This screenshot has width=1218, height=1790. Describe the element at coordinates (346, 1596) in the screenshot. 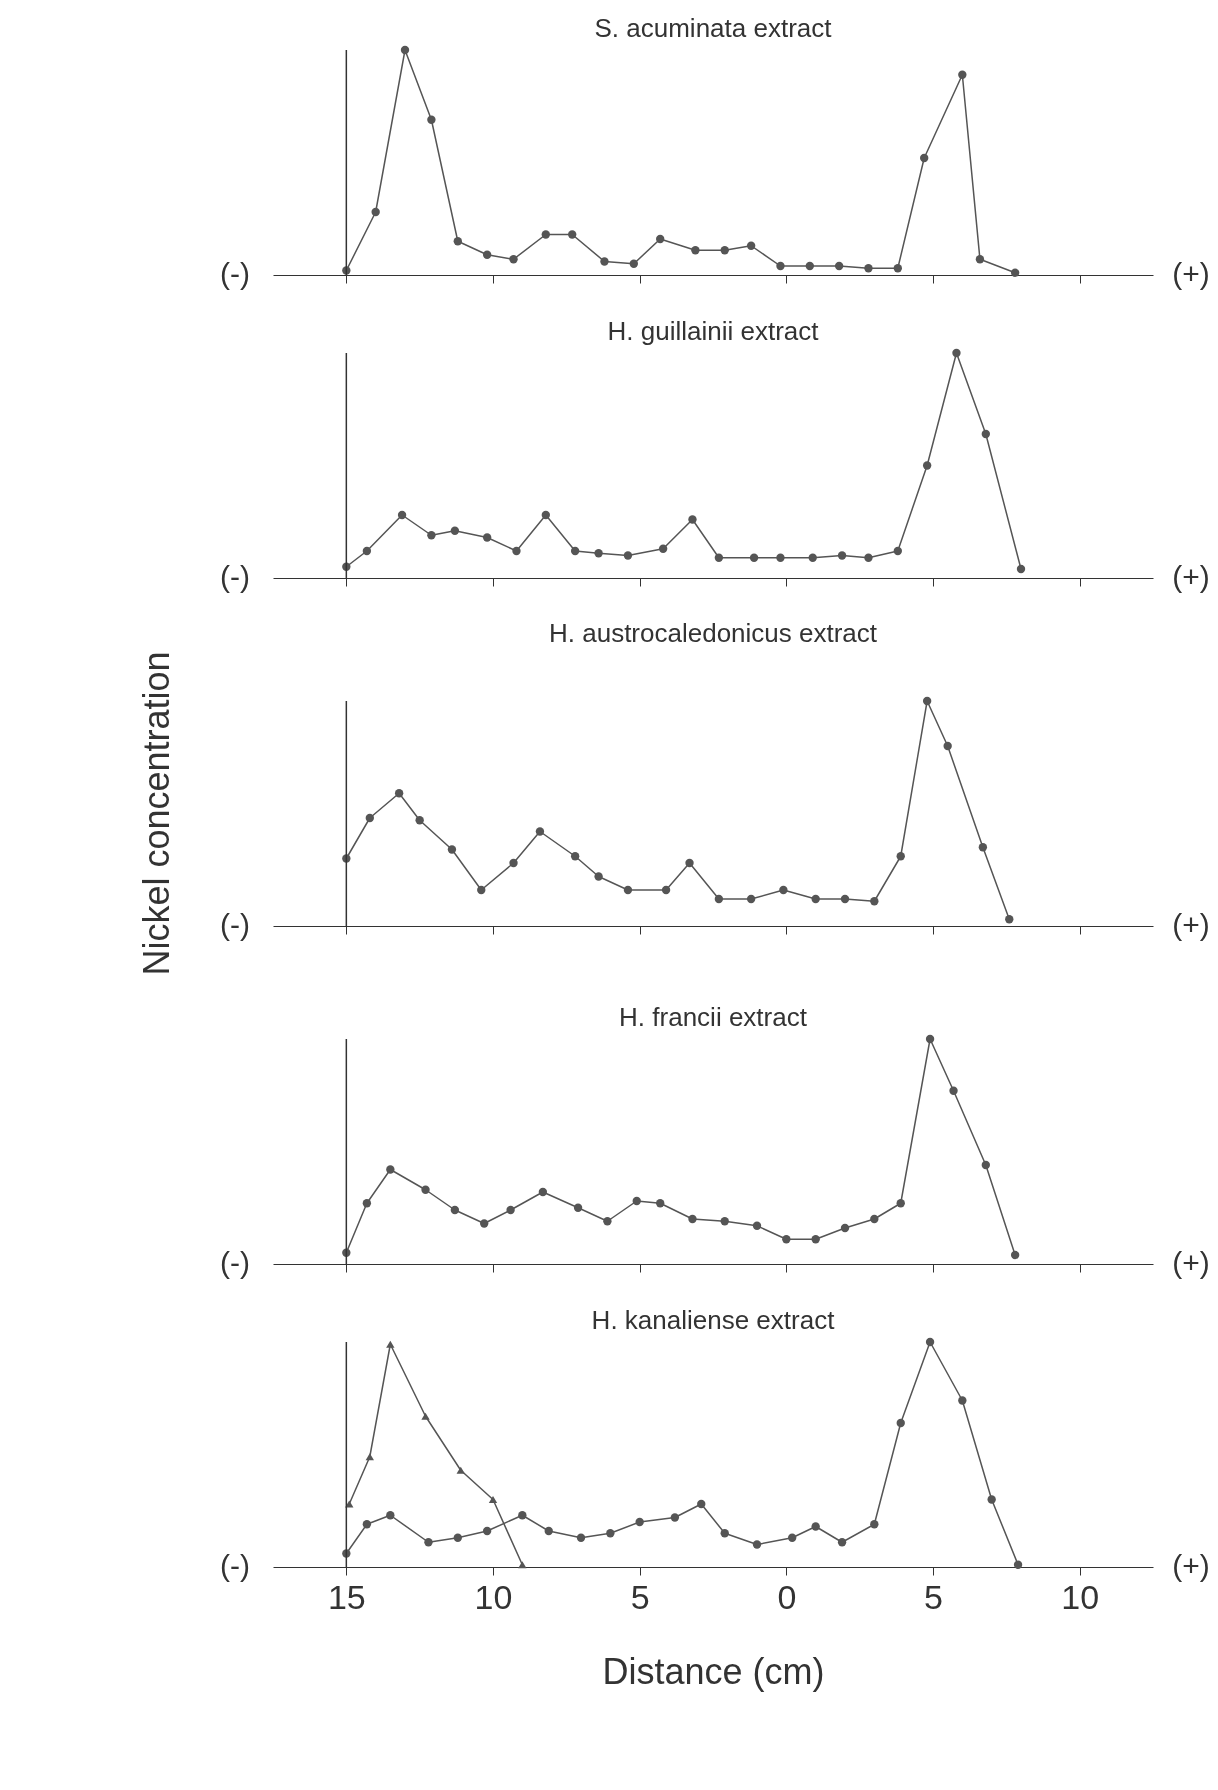

I see `x-tick-label: 15` at that location.